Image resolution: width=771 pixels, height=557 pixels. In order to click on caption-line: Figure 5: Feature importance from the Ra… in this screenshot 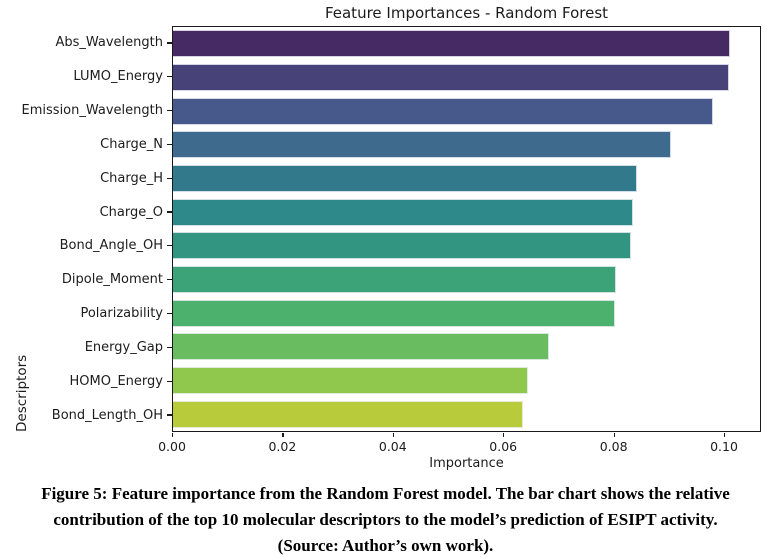, I will do `click(385, 493)`.